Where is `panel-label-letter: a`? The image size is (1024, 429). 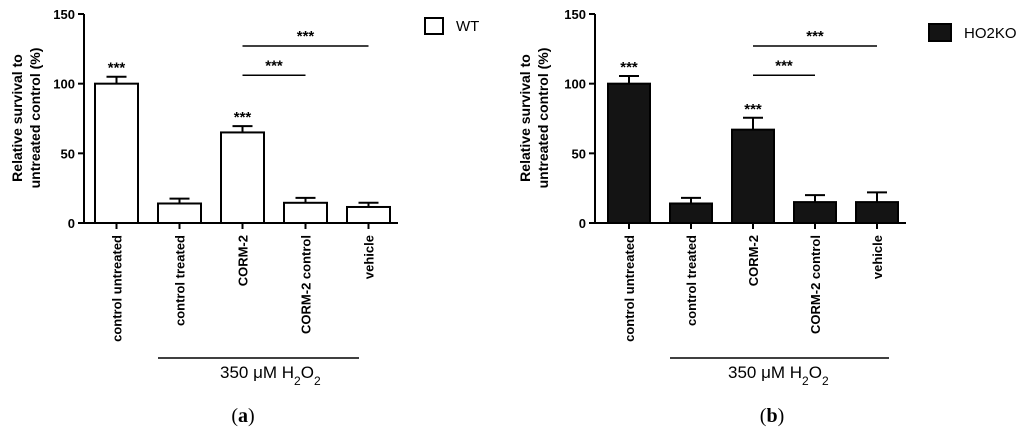
panel-label-letter: a is located at coordinates (243, 416).